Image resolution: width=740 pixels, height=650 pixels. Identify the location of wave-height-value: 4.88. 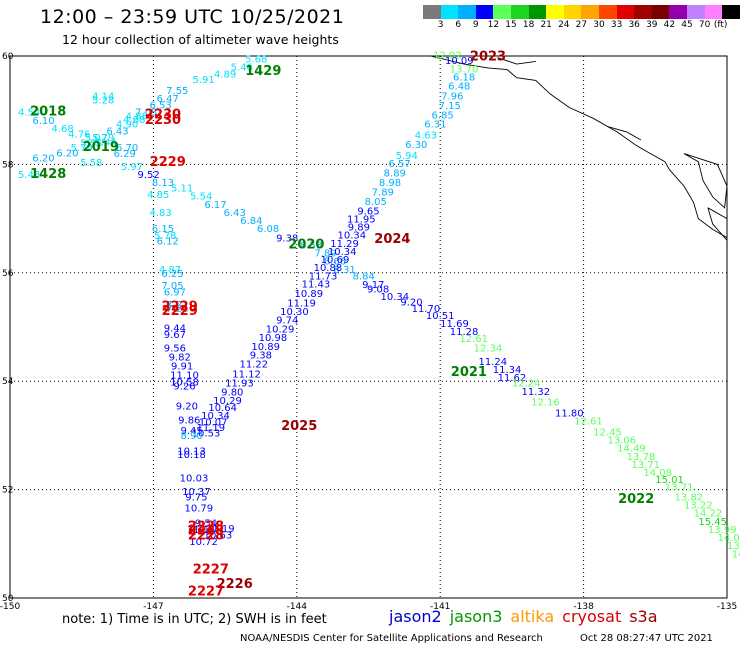
(137, 116).